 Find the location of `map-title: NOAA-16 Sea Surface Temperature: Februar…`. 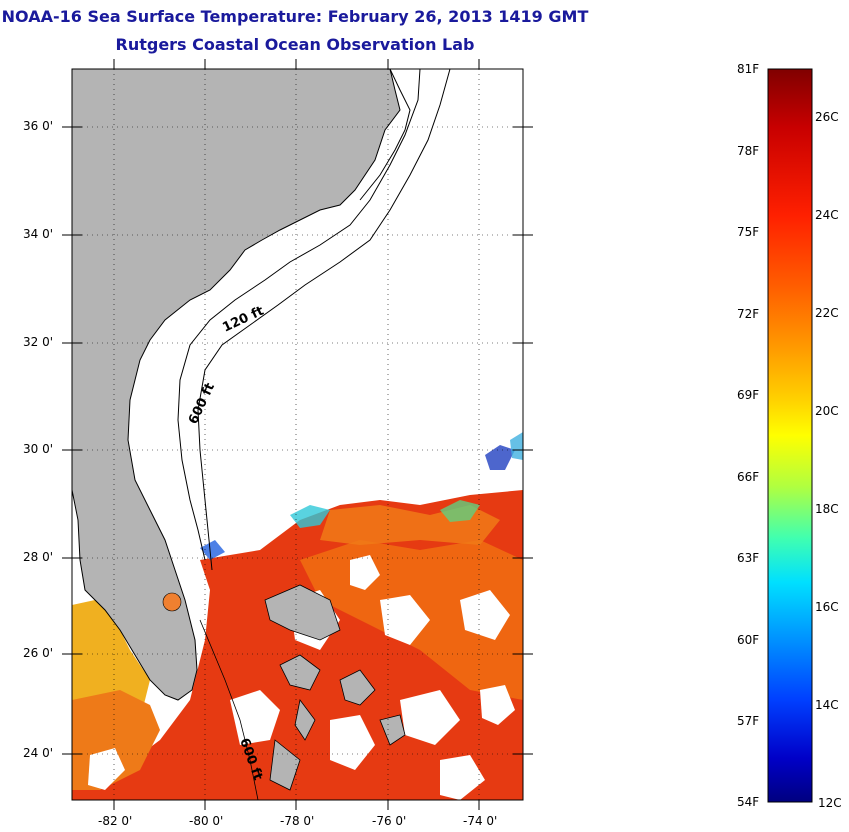

map-title: NOAA-16 Sea Surface Temperature: Februar… is located at coordinates (295, 16).